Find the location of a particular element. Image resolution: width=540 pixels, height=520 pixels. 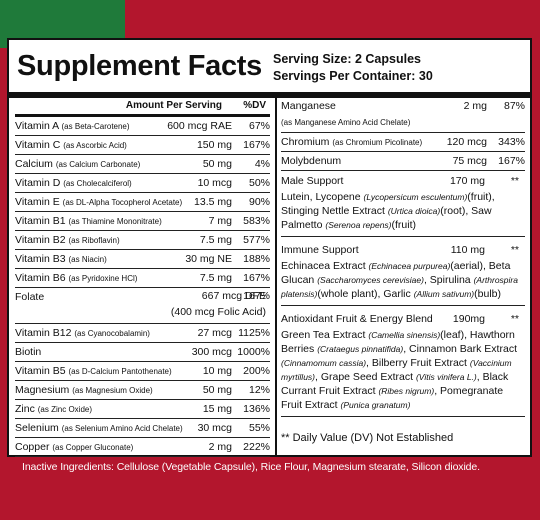

botanical-name: (Arthrospira platensis) is located at coordinates (399, 287).